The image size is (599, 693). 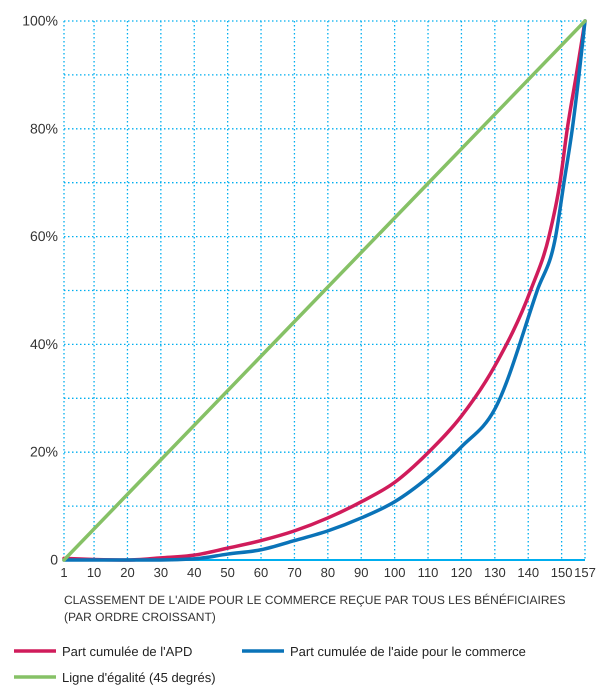 I want to click on x-tick-label: 130, so click(x=495, y=572).